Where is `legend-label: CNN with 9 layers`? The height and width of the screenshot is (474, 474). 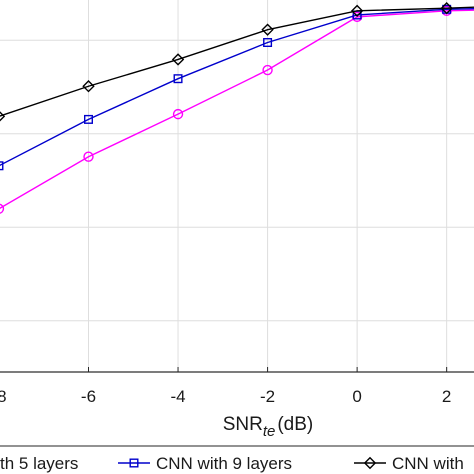
legend-label: CNN with 9 layers is located at coordinates (224, 463).